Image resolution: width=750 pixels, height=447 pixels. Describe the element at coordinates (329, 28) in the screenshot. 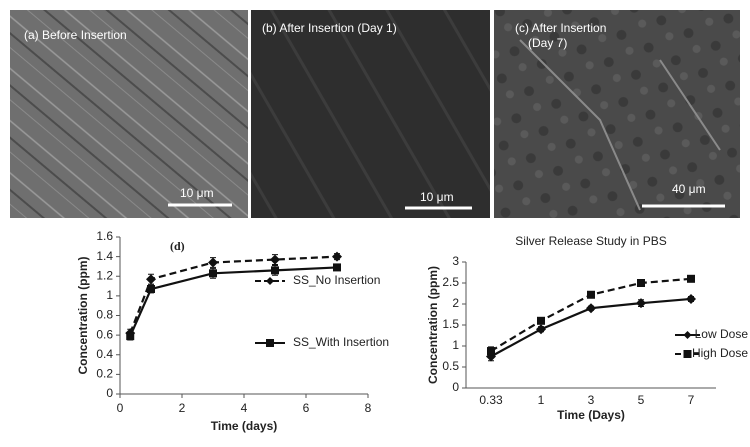

I see `panel-label: (b) After Insertion (Day 1)` at that location.